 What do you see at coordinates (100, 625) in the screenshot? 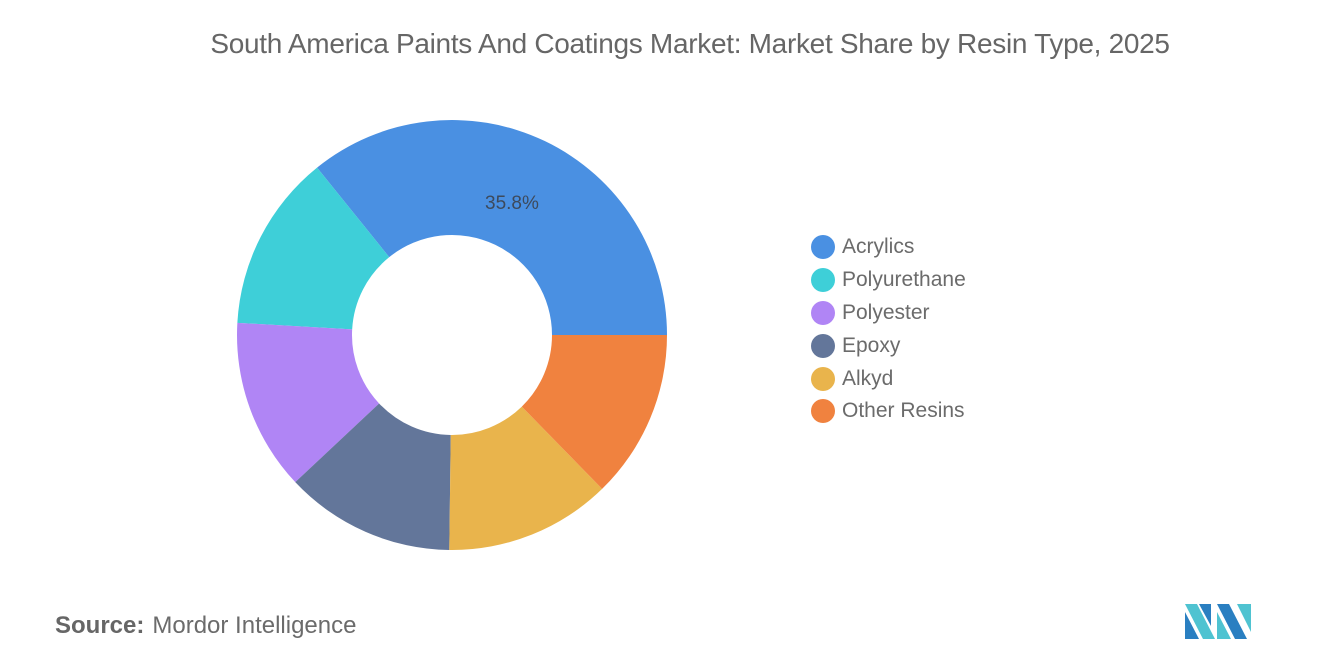
I see `source-label: Source:` at bounding box center [100, 625].